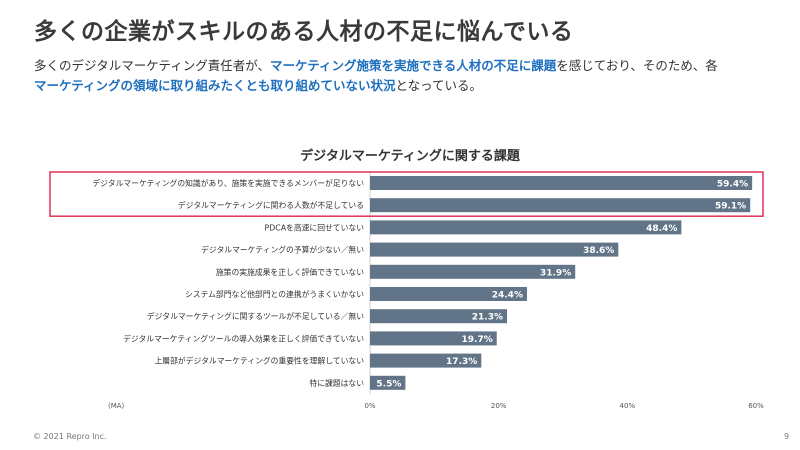 This screenshot has width=800, height=450. I want to click on lead-text-3: となっている。, so click(439, 85).